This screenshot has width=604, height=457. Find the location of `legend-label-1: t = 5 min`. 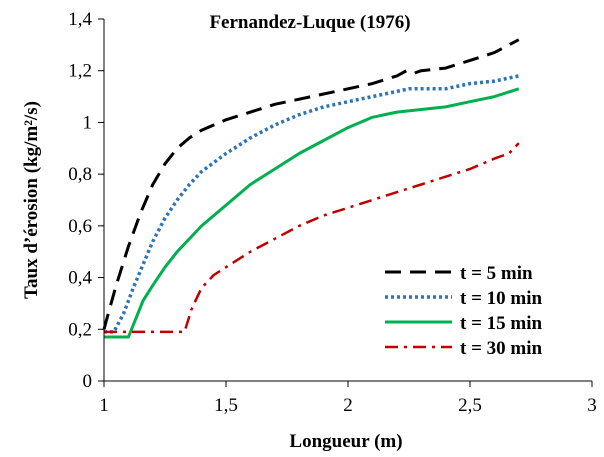

legend-label-1: t = 5 min is located at coordinates (496, 273).